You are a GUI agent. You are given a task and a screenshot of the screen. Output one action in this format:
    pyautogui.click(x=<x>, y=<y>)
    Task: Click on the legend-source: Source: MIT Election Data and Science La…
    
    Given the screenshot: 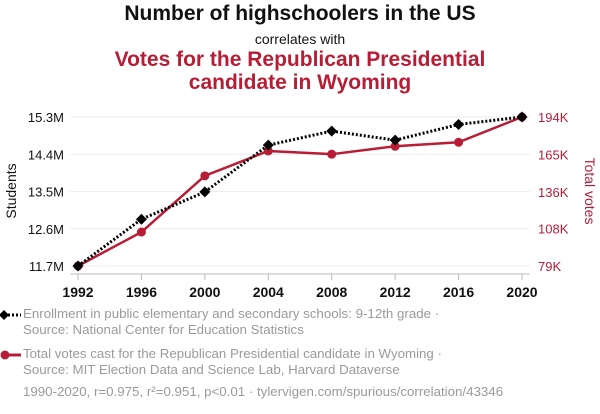 What is the action you would take?
    pyautogui.click(x=211, y=369)
    